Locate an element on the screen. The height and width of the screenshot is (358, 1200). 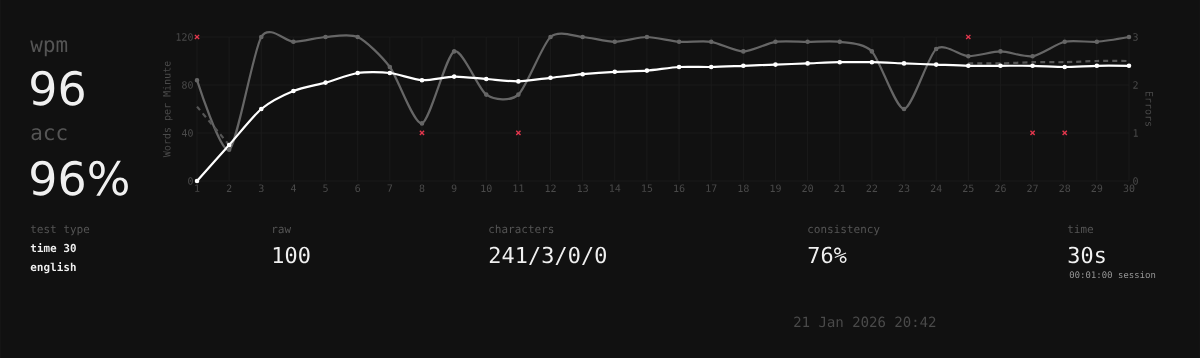
text: time is located at coordinates (1080, 229).